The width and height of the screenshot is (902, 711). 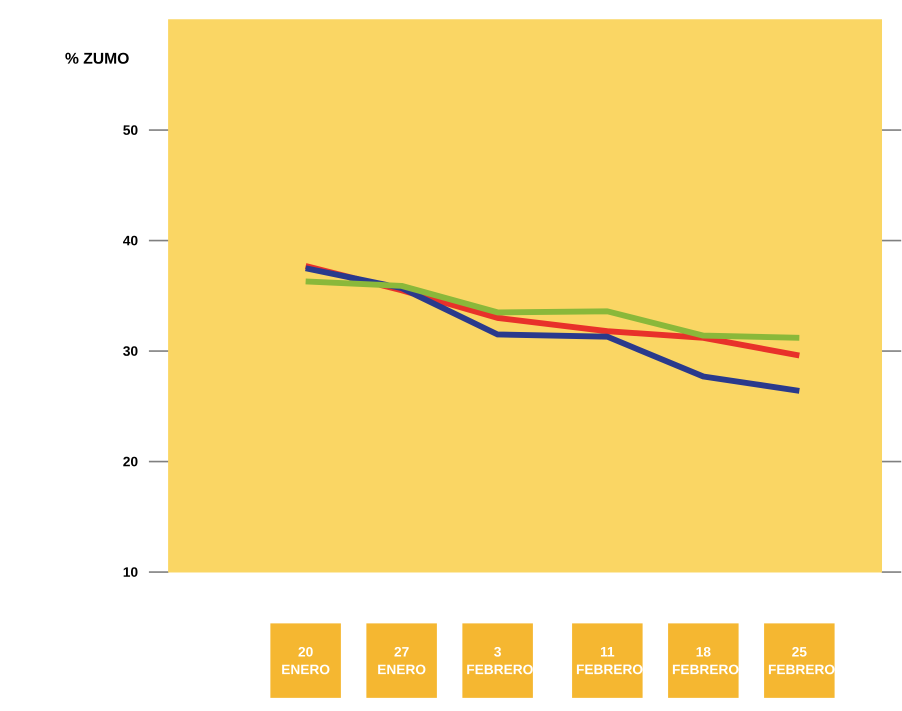 What do you see at coordinates (97, 58) in the screenshot?
I see `y-axis-title: % ZUMO` at bounding box center [97, 58].